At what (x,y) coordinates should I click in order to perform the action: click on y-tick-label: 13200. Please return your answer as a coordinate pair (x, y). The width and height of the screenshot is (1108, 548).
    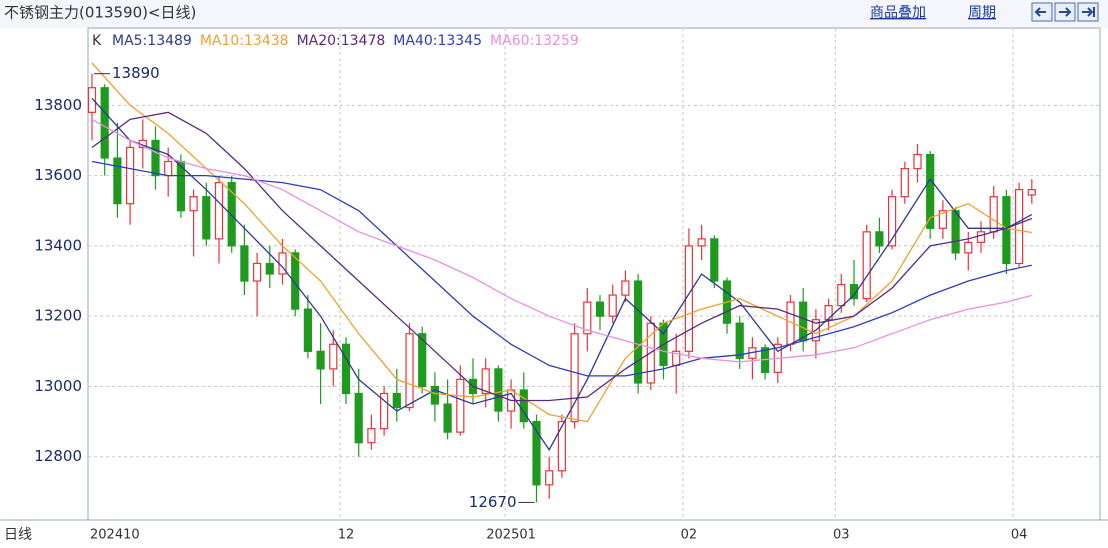
    Looking at the image, I should click on (58, 316).